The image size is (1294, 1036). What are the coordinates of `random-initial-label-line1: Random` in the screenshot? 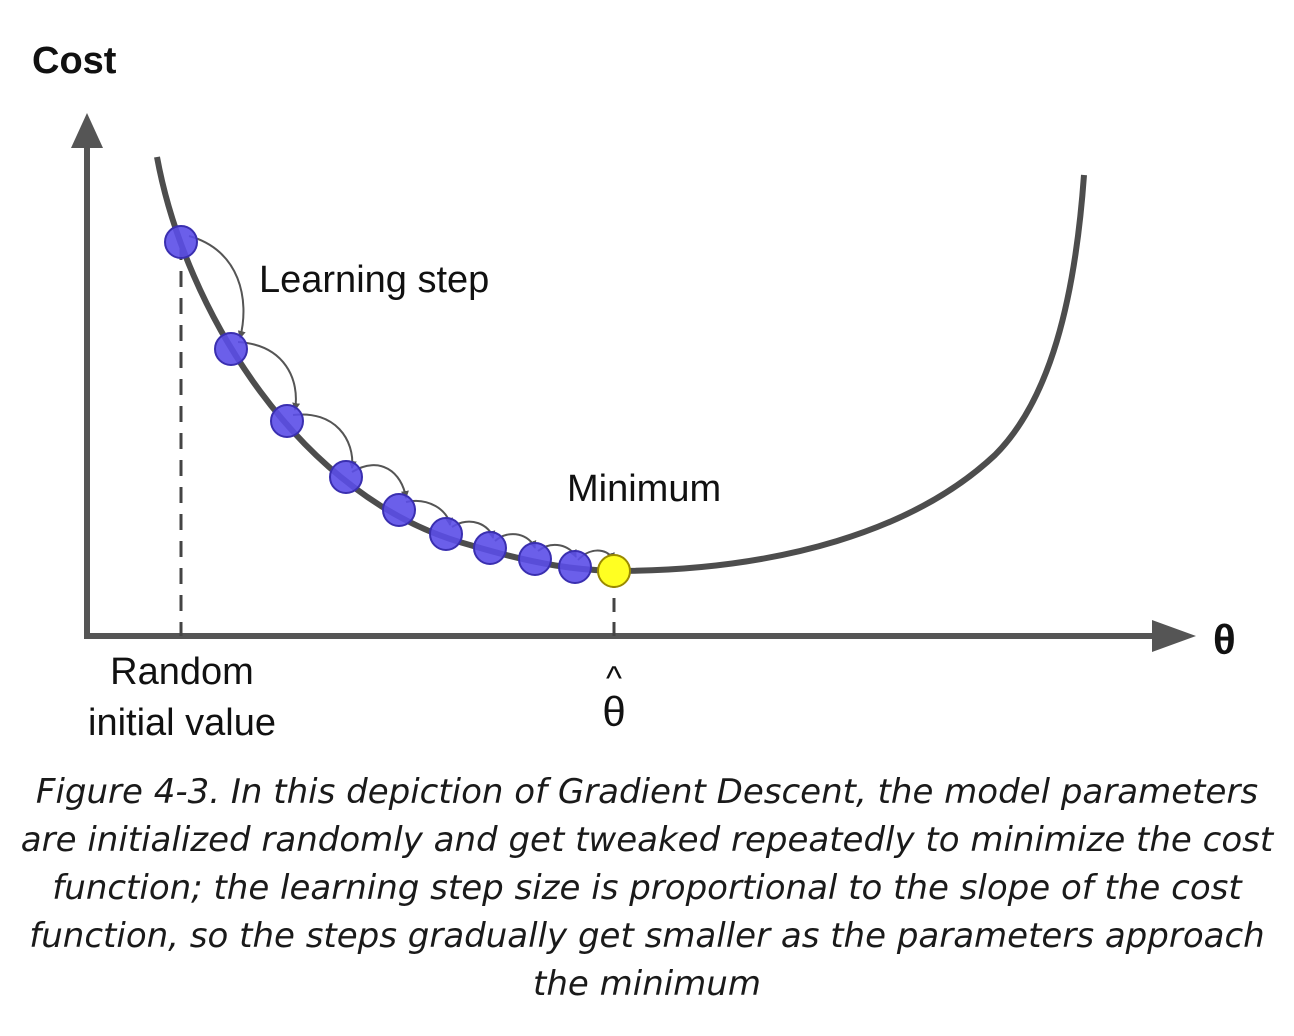 It's located at (182, 672).